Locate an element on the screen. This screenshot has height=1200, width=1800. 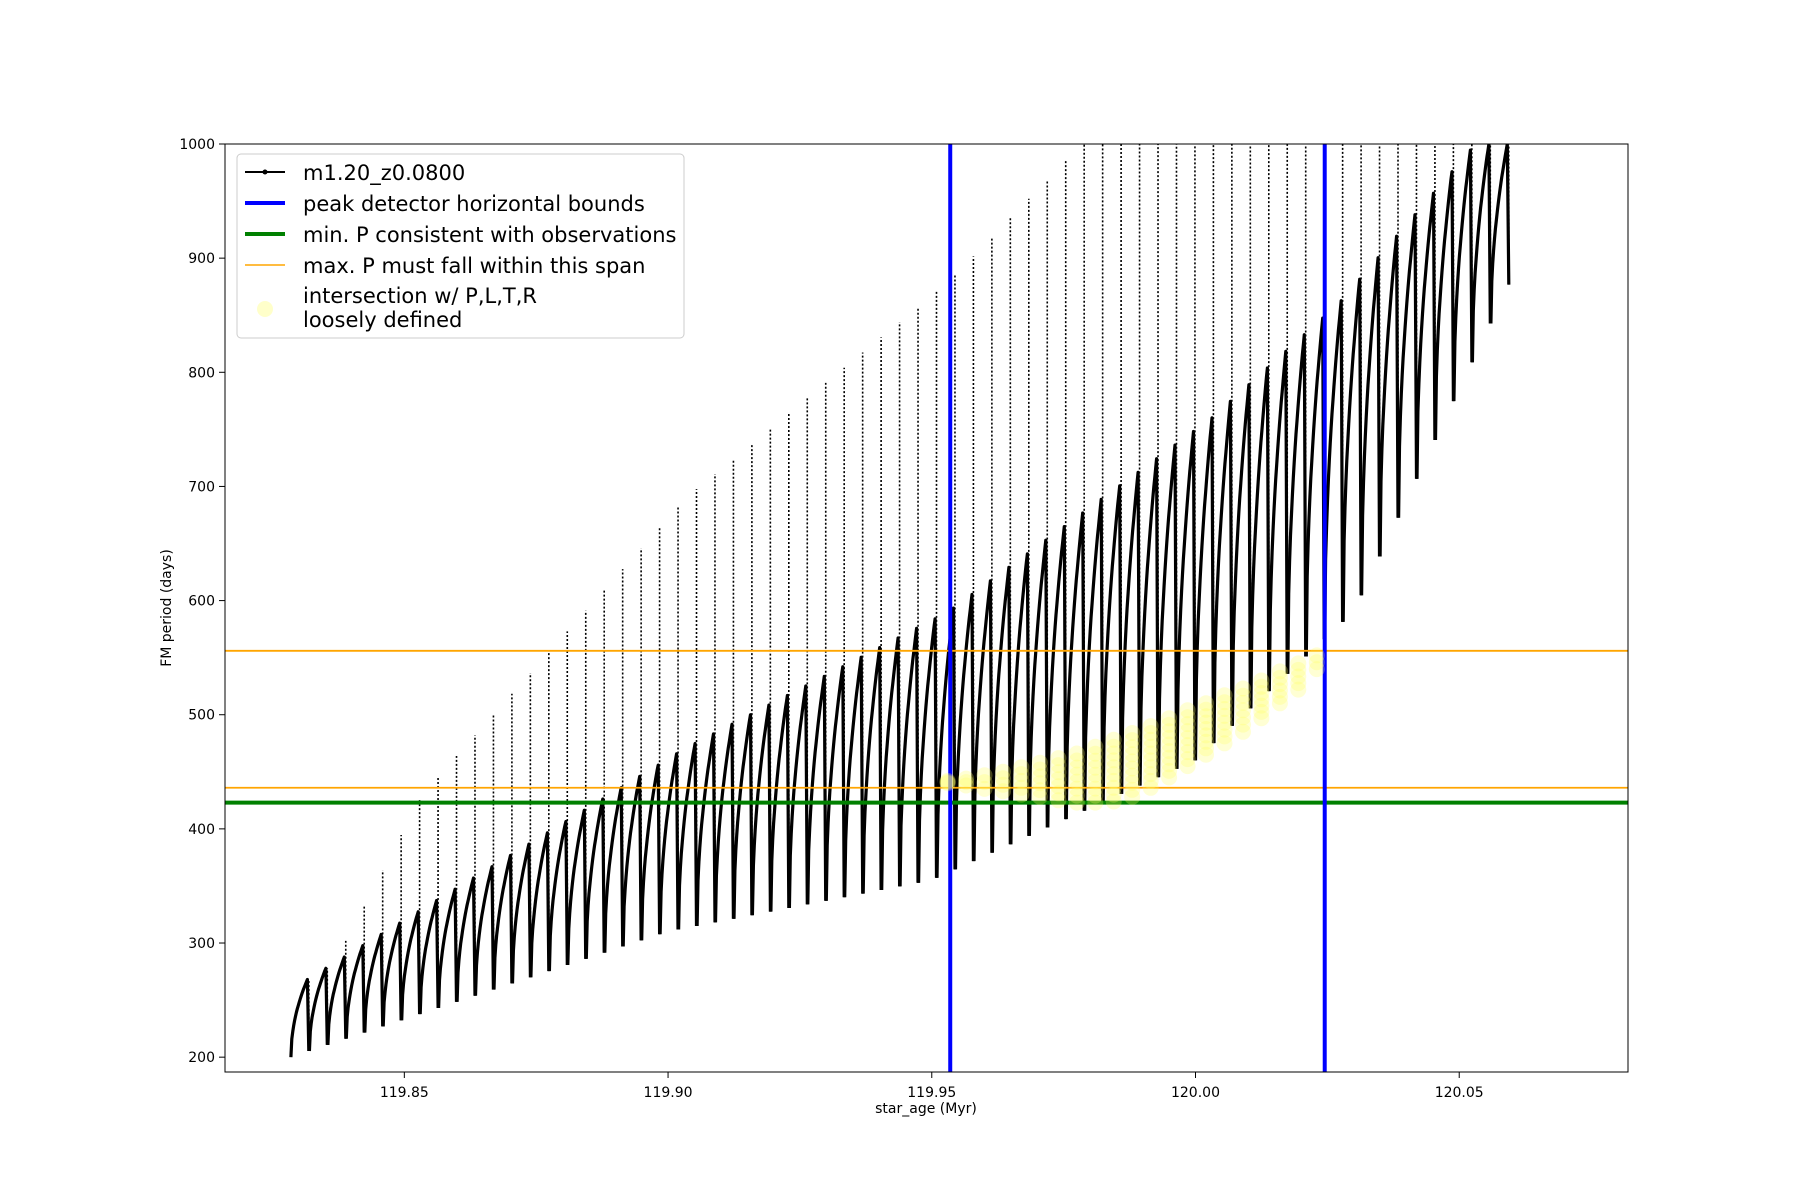
legend-box is located at coordinates (460, 246).